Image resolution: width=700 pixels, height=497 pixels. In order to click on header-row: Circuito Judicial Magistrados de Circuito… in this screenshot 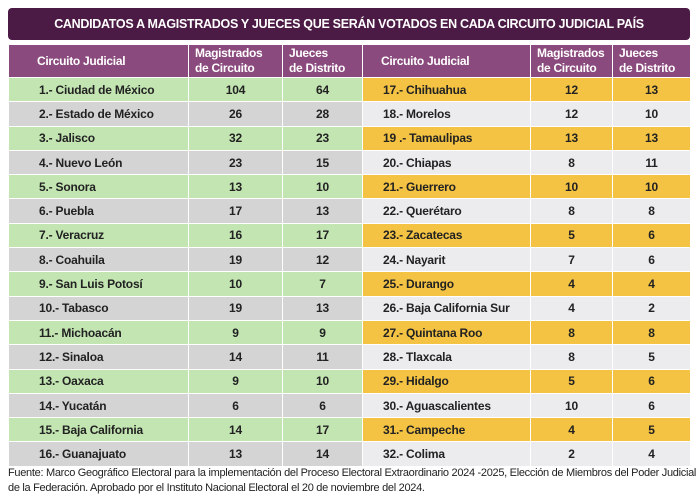, I will do `click(349, 61)`.